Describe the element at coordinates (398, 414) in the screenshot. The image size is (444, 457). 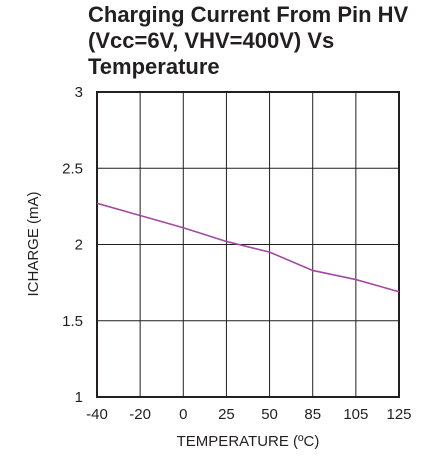
I see `x-tick-label: 125` at that location.